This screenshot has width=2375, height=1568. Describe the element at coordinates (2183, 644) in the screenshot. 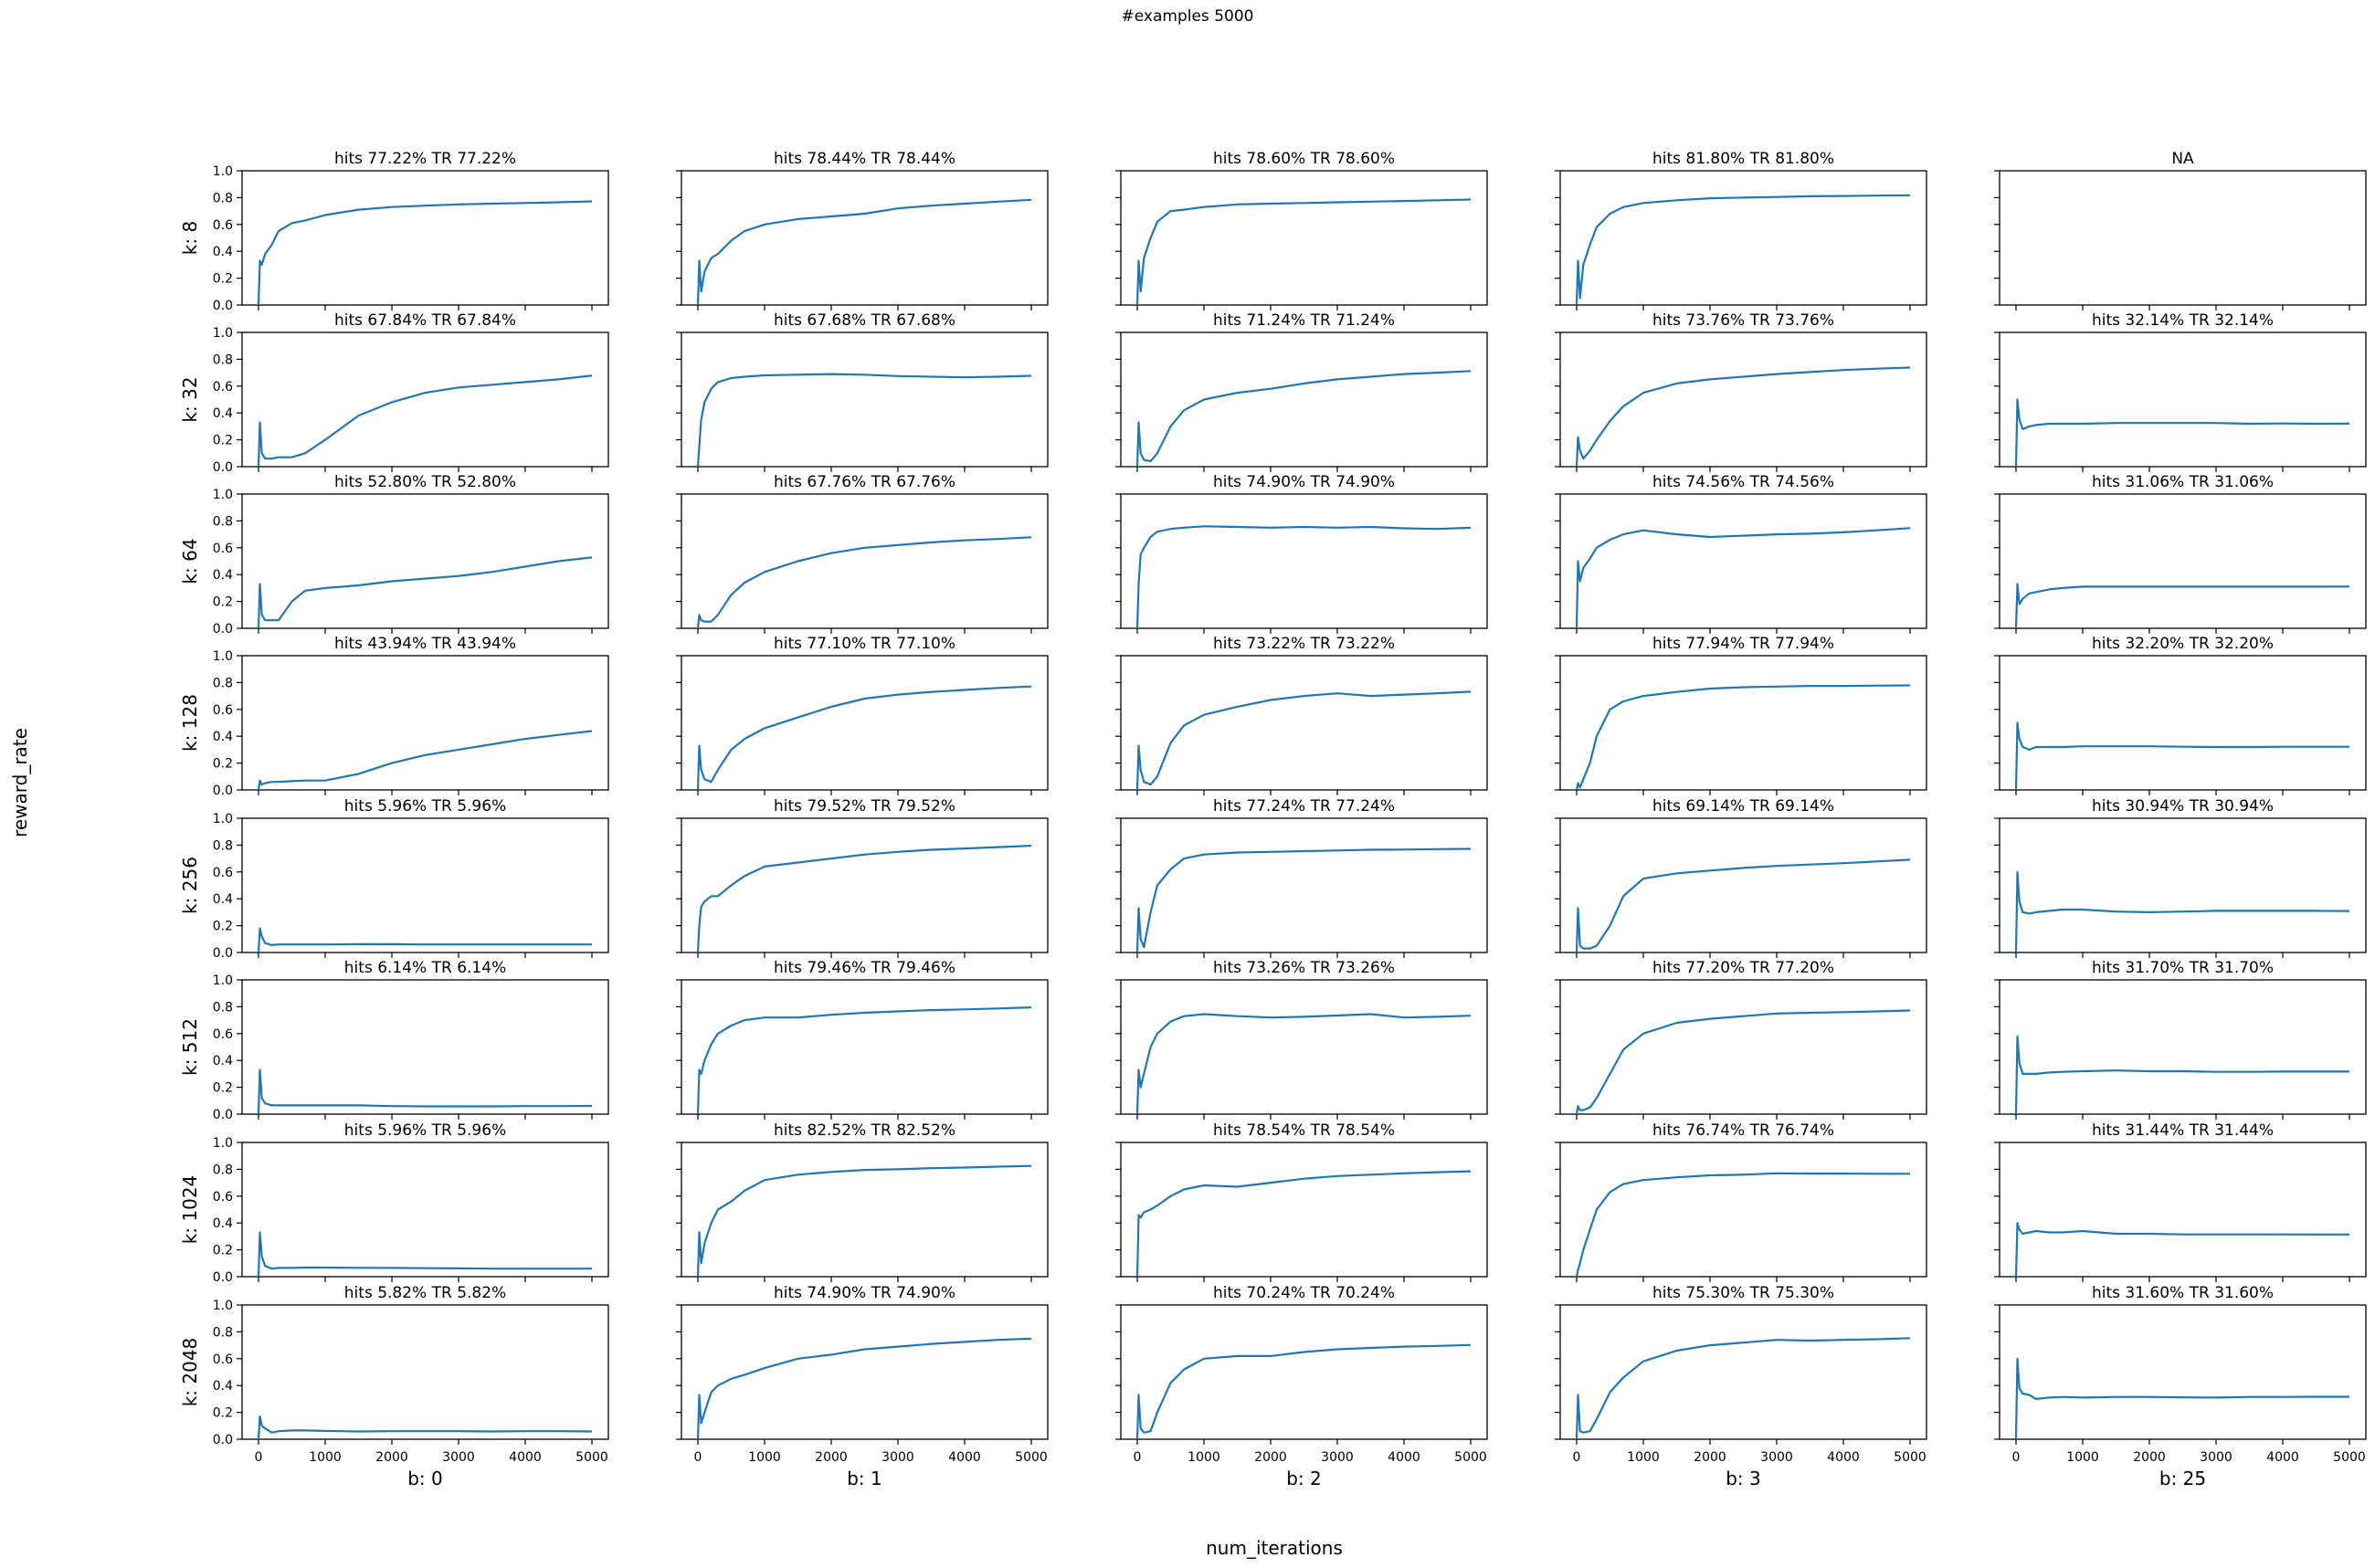

I see `subplot-title: hits 32.20% TR 32.20%` at that location.